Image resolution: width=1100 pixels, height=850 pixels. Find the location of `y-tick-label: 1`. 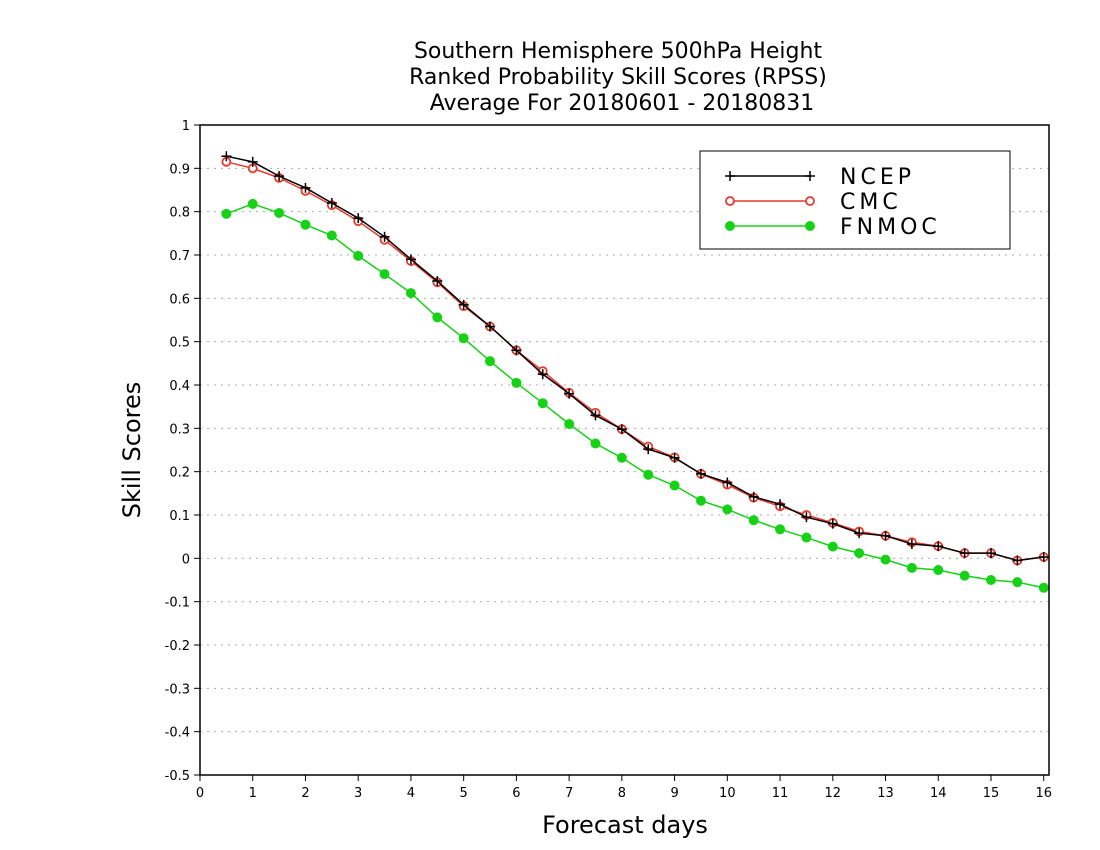

y-tick-label: 1 is located at coordinates (186, 126).